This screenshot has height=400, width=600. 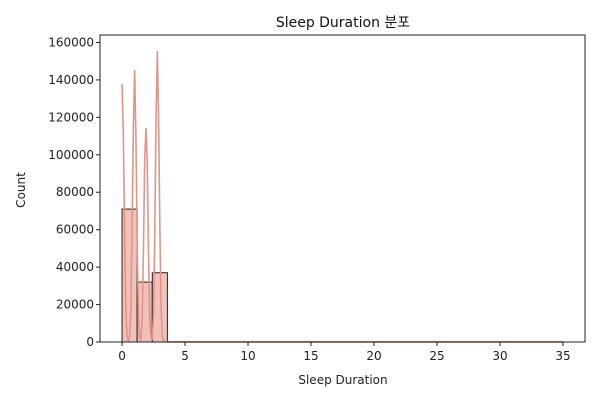 I want to click on y-tick-label: 140000, so click(x=71, y=80).